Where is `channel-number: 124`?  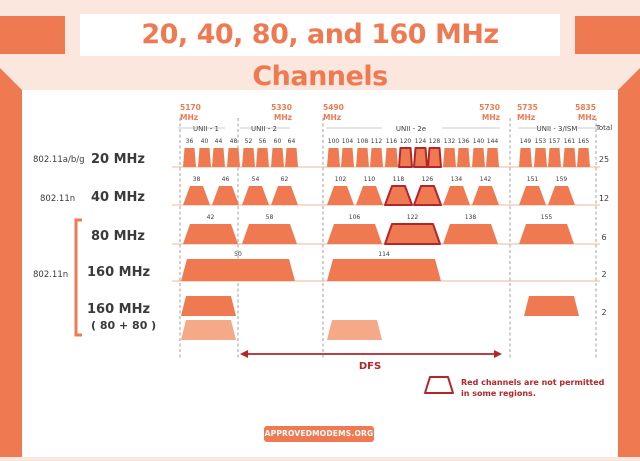
channel-number: 124 is located at coordinates (421, 141).